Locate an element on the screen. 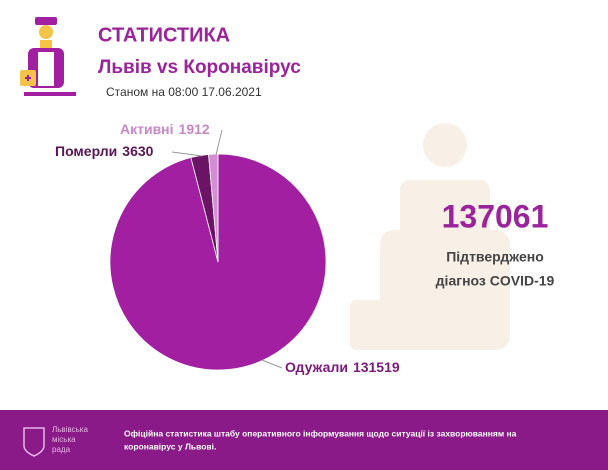 This screenshot has width=608, height=470. slice-category: Одужали is located at coordinates (316, 367).